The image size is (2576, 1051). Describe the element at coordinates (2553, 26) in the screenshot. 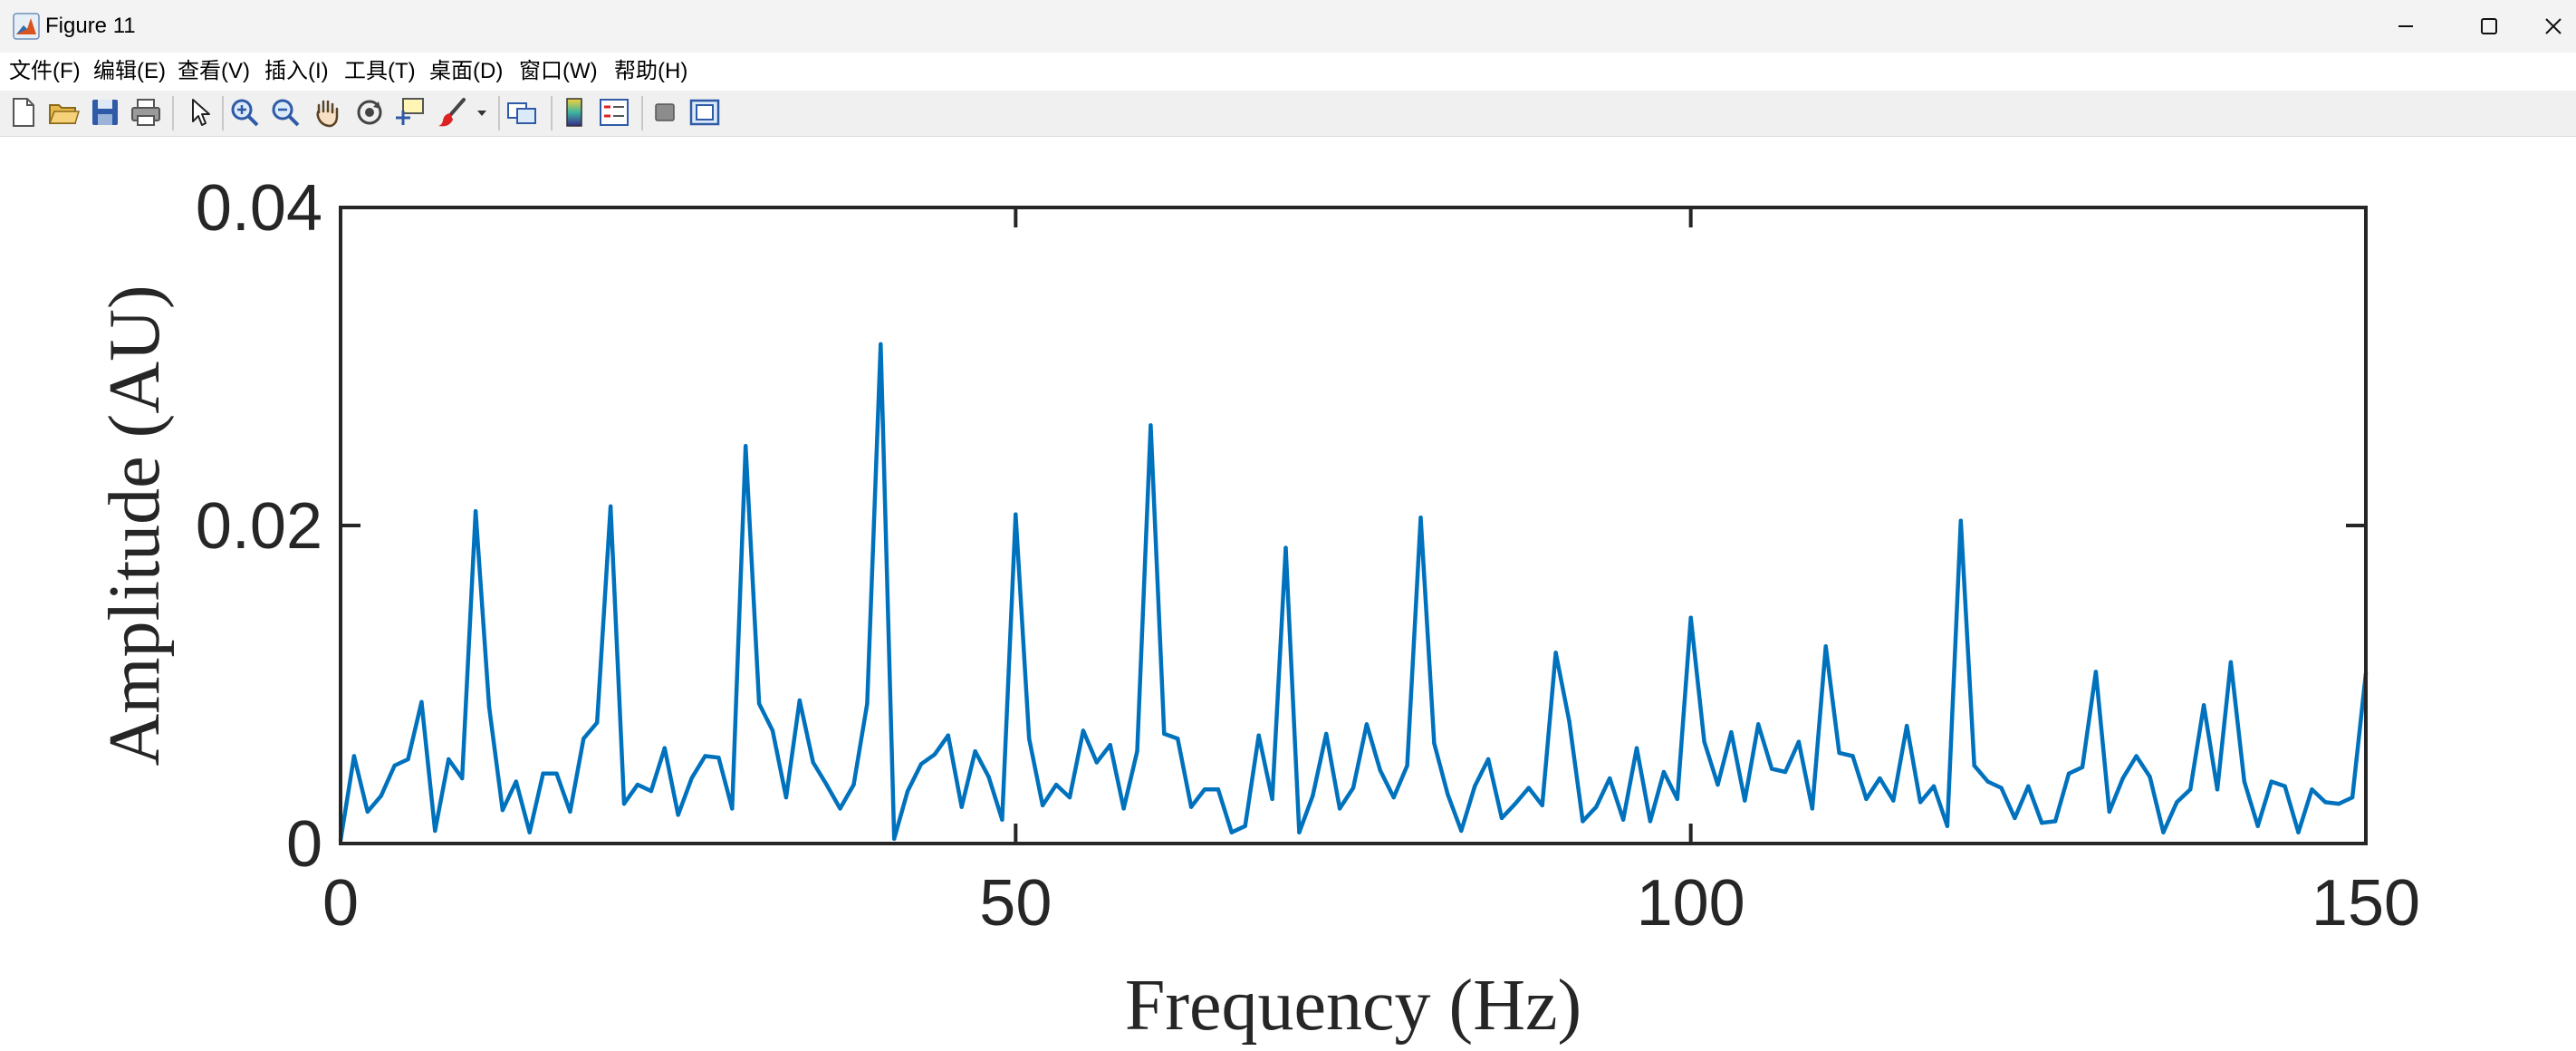

I see `close-button` at that location.